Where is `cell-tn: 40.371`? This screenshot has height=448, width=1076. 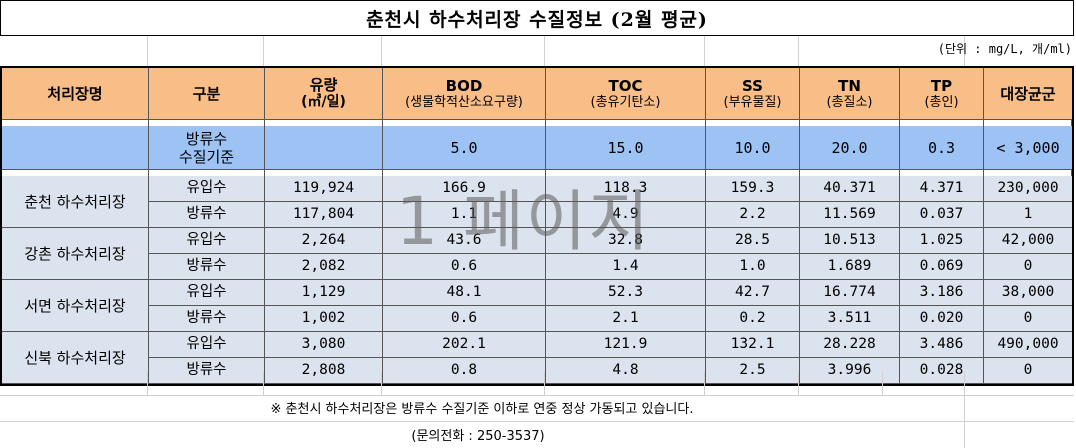 cell-tn: 40.371 is located at coordinates (850, 189).